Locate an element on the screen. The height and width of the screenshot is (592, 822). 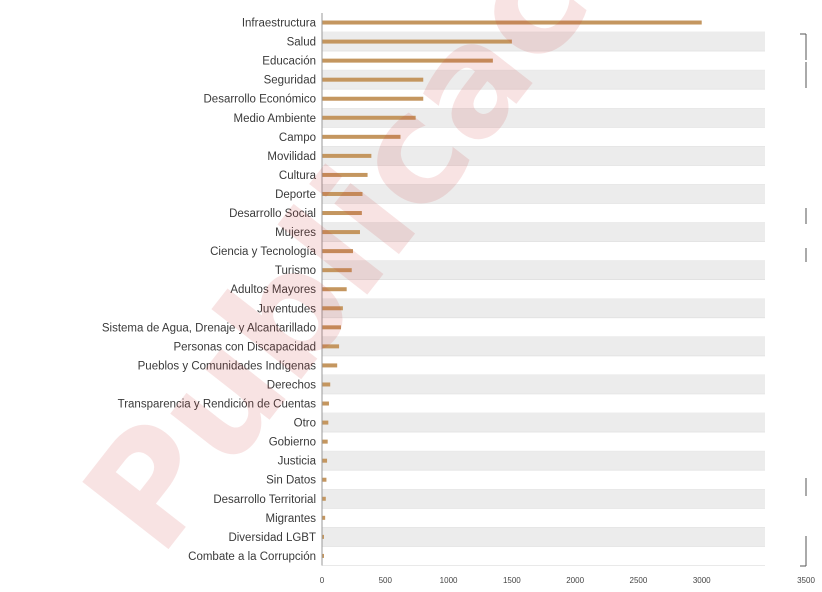
category-label: Educación is located at coordinates (289, 62).